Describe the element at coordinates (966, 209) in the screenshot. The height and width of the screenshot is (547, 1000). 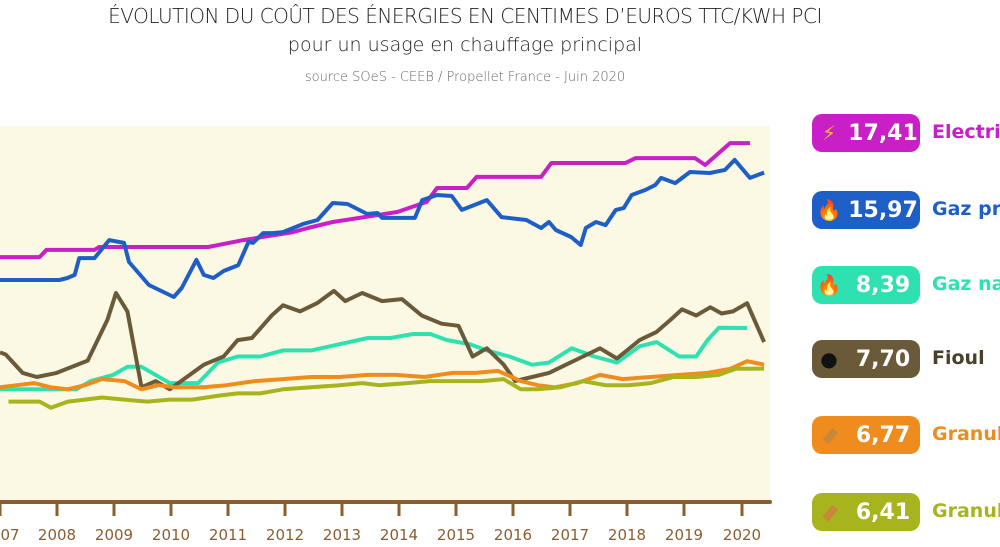
I see `legend-label: Gaz propane` at that location.